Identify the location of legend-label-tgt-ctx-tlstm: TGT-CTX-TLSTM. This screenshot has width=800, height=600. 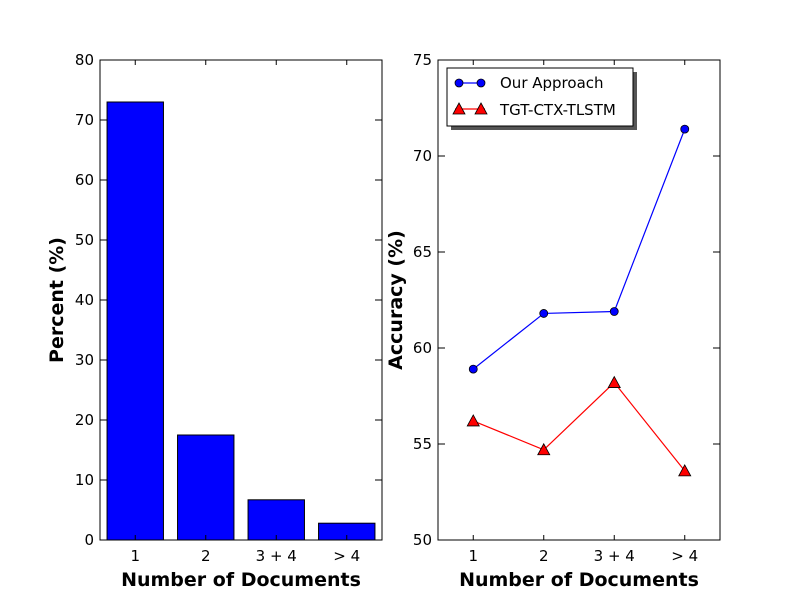
(557, 110).